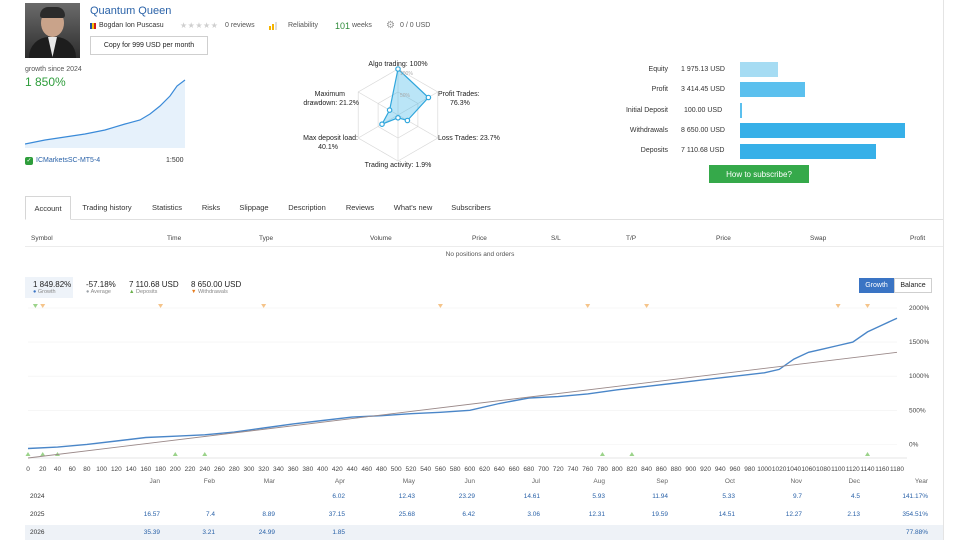  I want to click on x-tick-label: 820, so click(631, 469).